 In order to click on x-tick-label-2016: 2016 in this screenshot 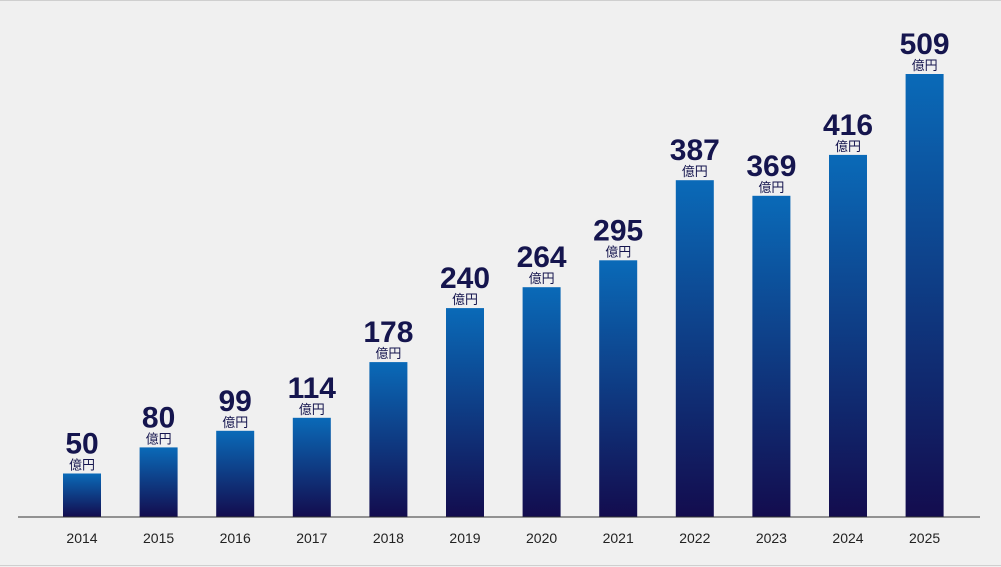, I will do `click(235, 538)`.